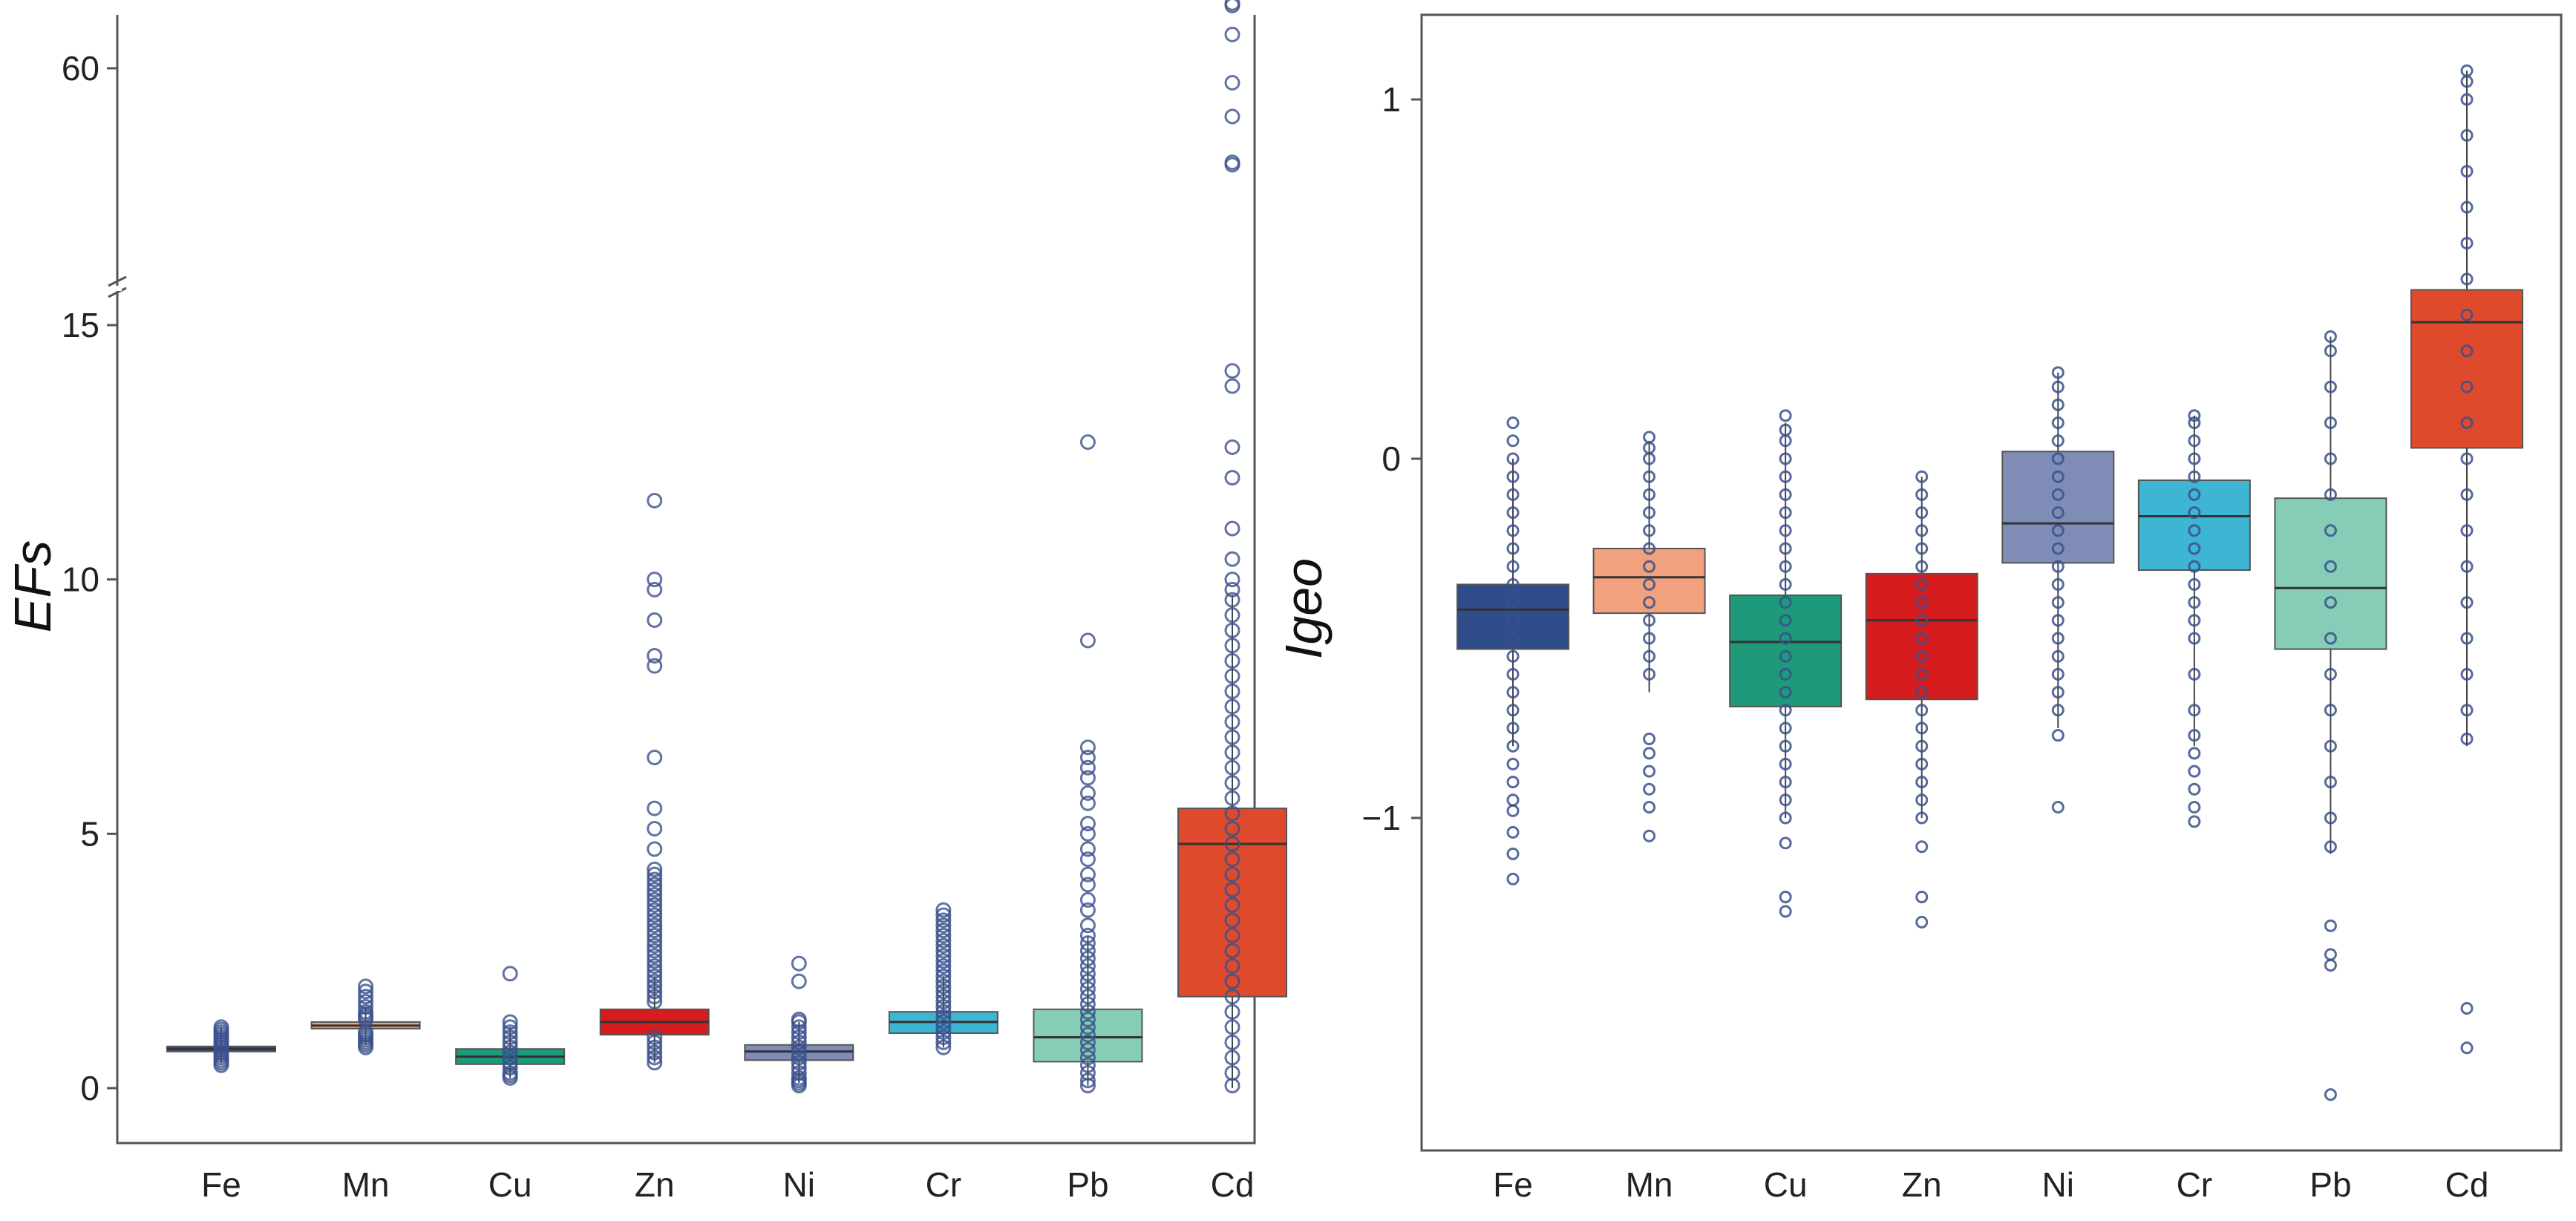 The width and height of the screenshot is (2576, 1221). I want to click on efs-y-tick-label: 5, so click(89, 833).